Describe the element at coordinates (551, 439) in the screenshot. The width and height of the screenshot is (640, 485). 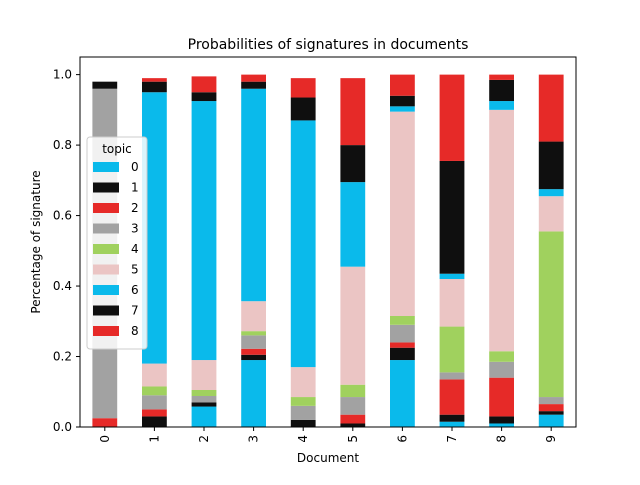
I see `x-tick-label: 9` at that location.